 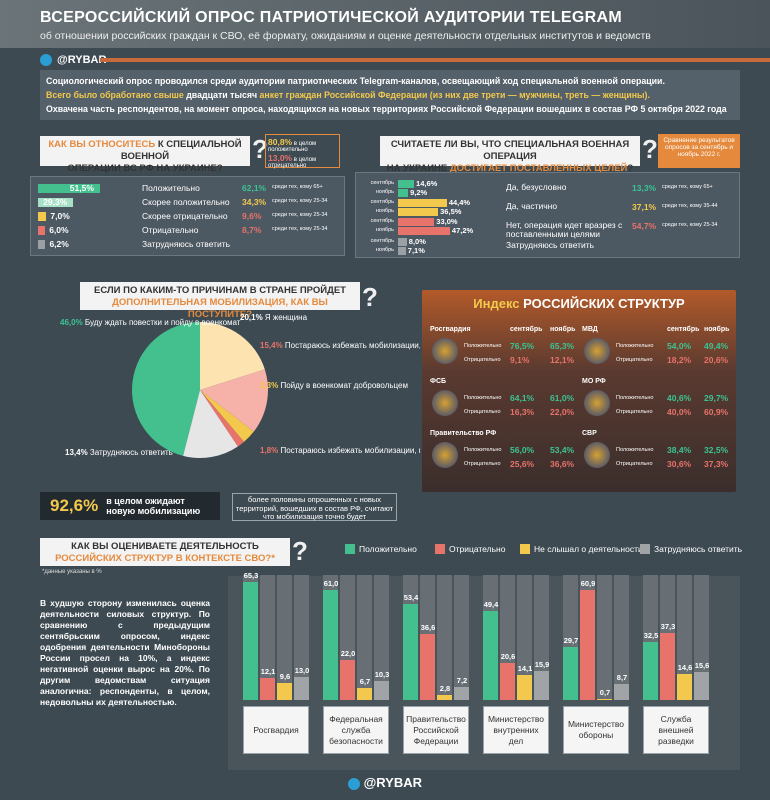 I want to click on index-neg-sep: 16,3%, so click(x=522, y=412).